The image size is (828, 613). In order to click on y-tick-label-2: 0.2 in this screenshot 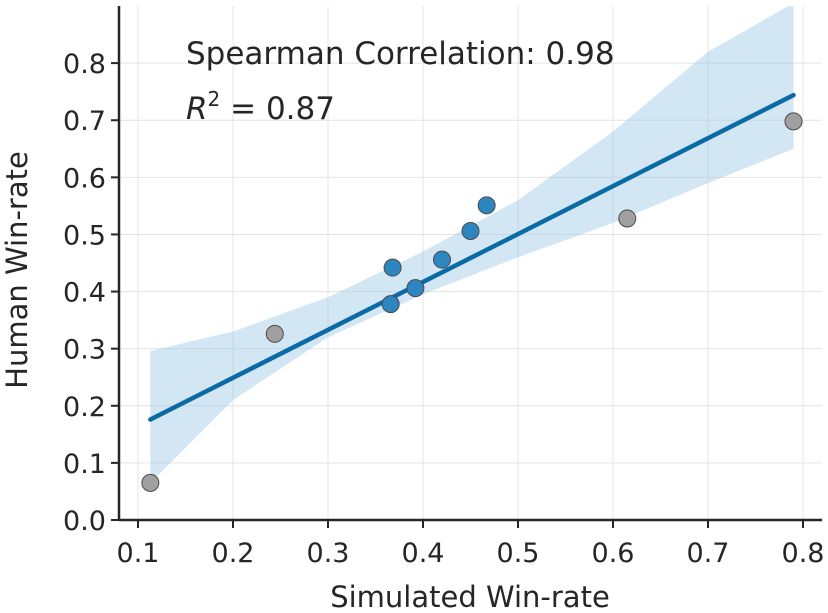, I will do `click(84, 407)`.